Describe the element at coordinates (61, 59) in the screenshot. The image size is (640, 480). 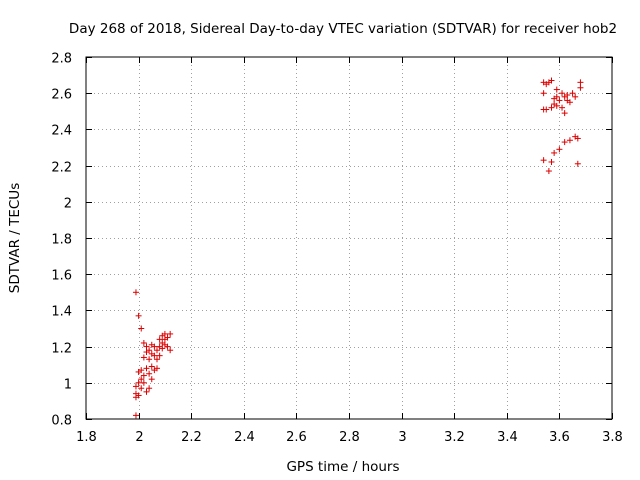
I see `y-tick-label: 2.8` at that location.